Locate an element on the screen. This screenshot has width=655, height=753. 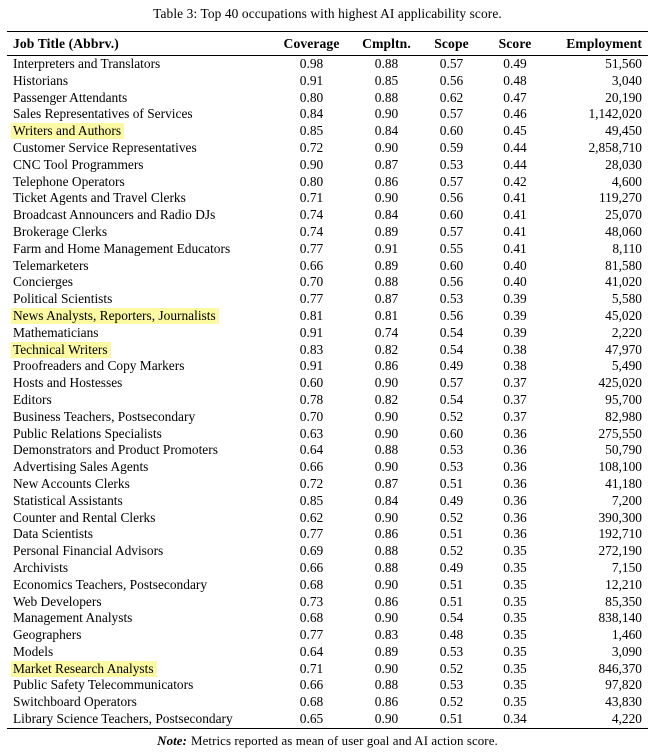
cmpltn-cell: 0.74 is located at coordinates (386, 332).